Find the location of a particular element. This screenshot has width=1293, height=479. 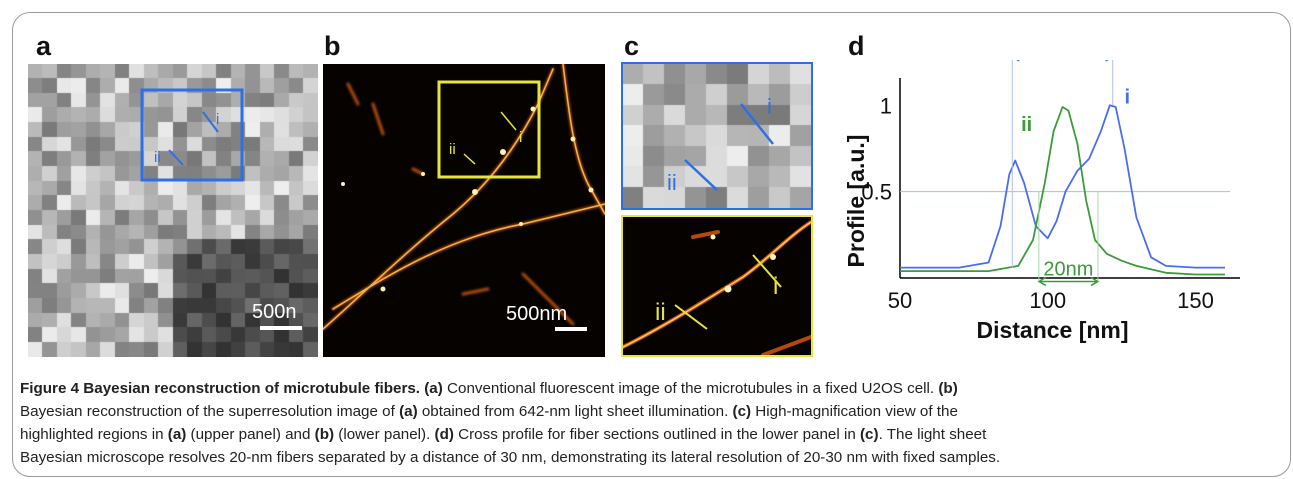

series-label-i: i is located at coordinates (1128, 97).